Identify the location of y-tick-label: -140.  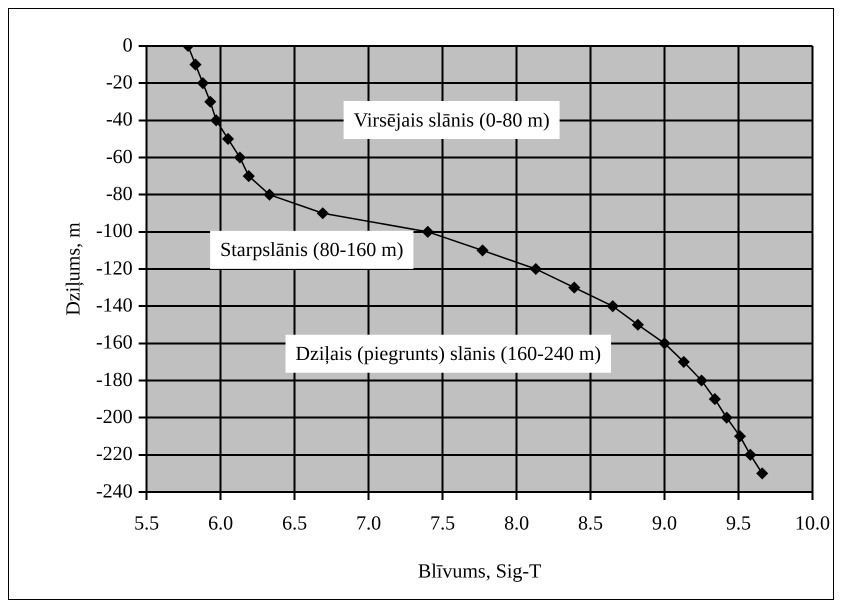
(114, 305).